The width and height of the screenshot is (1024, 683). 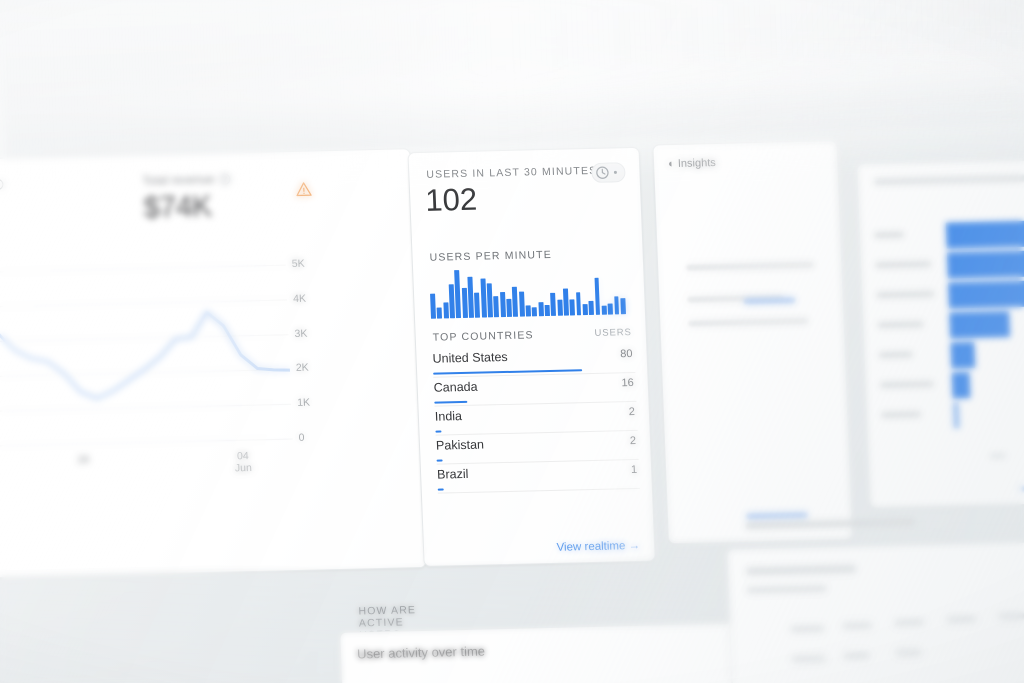 I want to click on y-axis-tick: 5K, so click(x=298, y=264).